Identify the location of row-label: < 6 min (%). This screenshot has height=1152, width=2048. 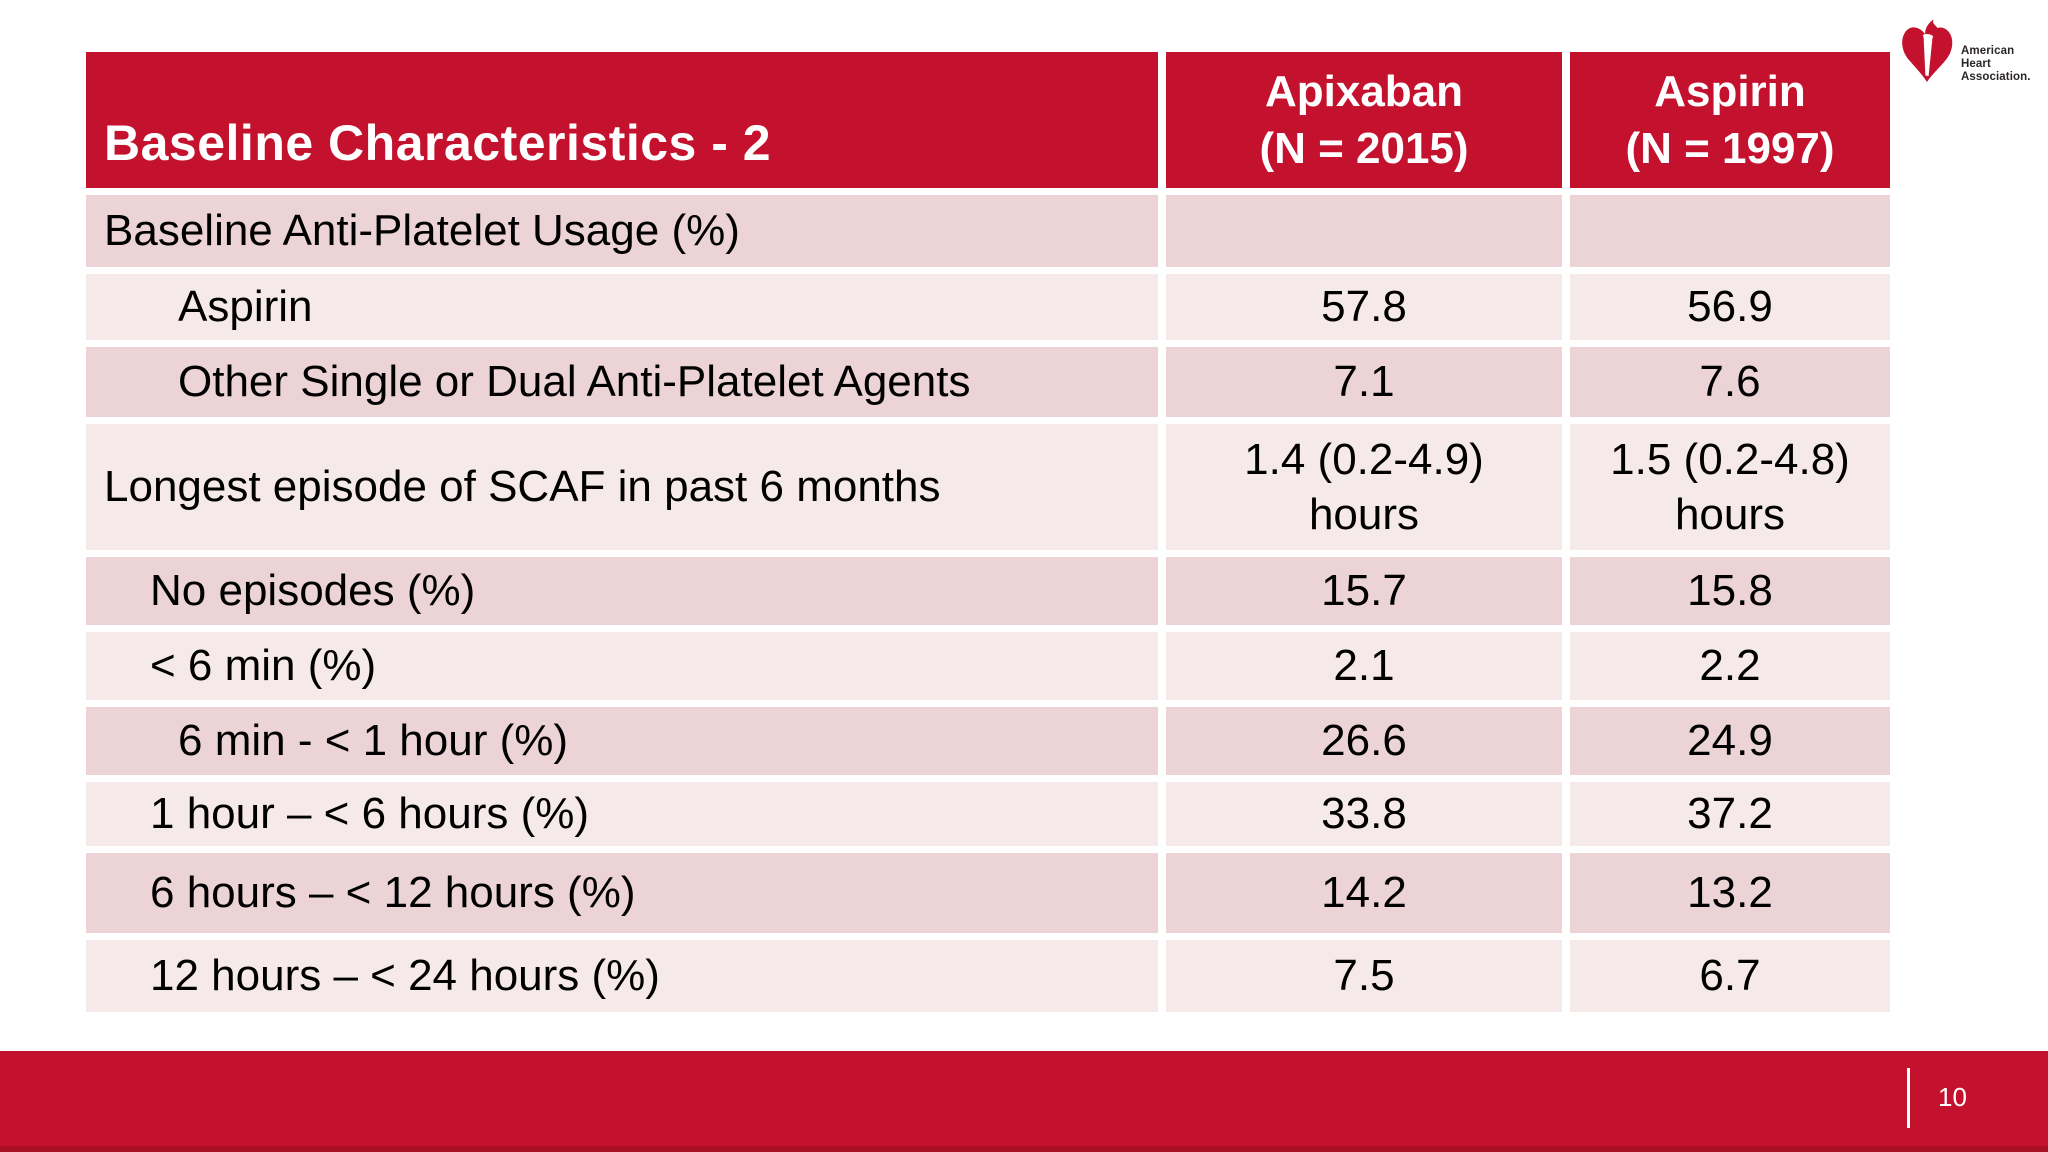
(622, 666).